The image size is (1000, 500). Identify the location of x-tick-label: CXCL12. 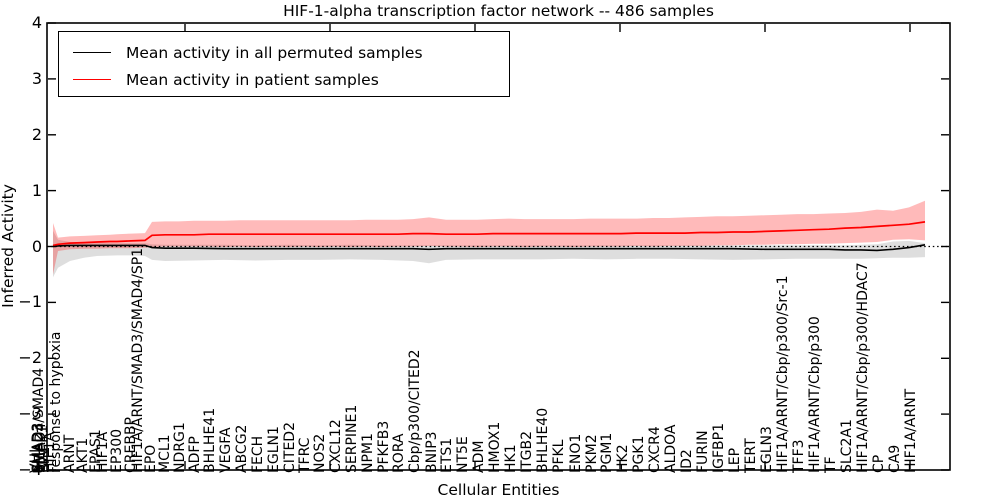
(336, 446).